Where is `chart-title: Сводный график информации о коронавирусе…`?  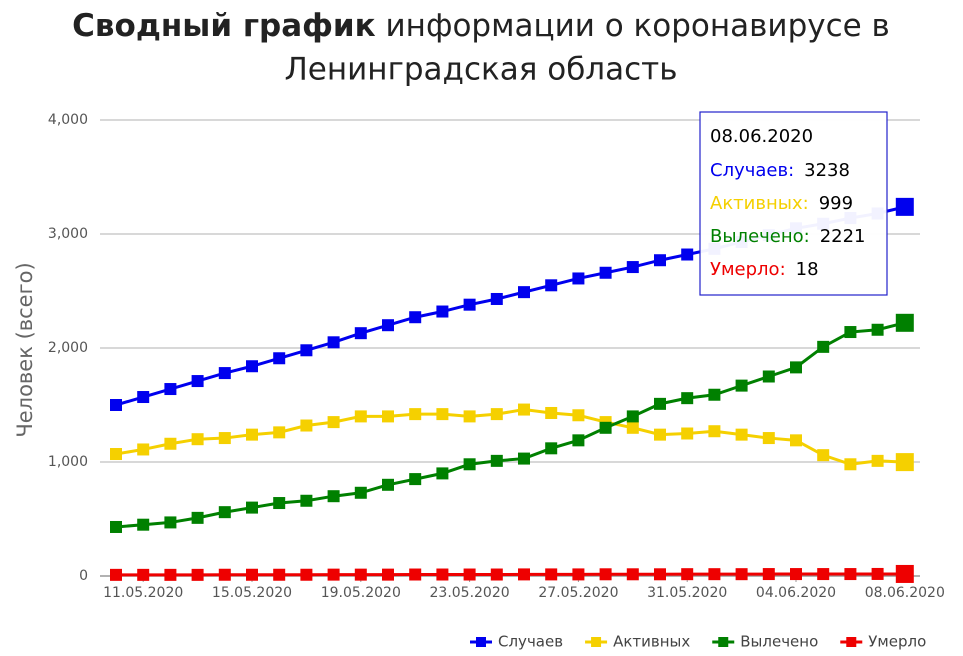
chart-title: Сводный график информации о коронавирусе… is located at coordinates (481, 26).